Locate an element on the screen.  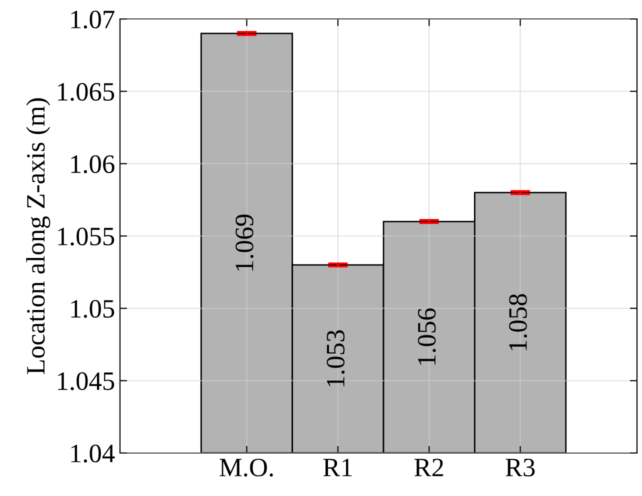
y-tick-label: 1.055 is located at coordinates (86, 237).